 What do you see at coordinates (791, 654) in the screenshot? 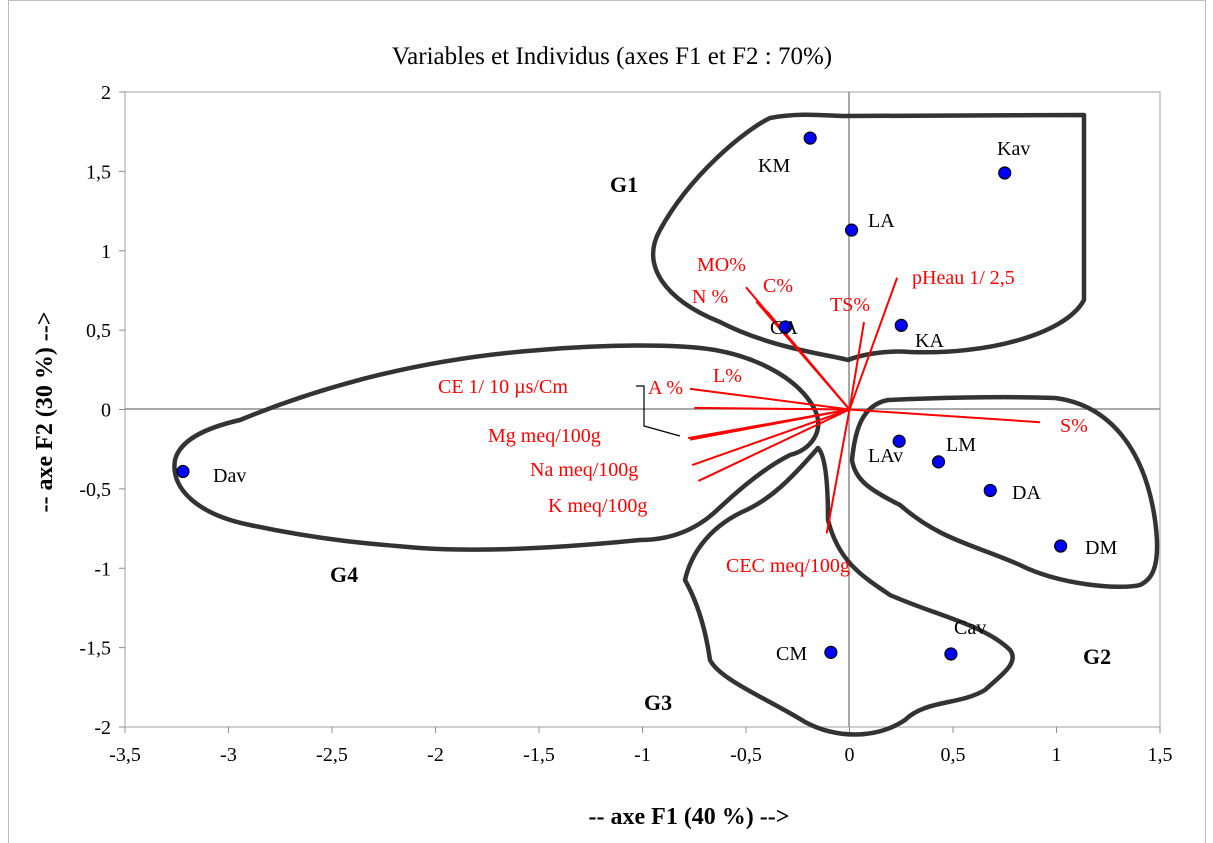
I see `point-label-cm: CM` at bounding box center [791, 654].